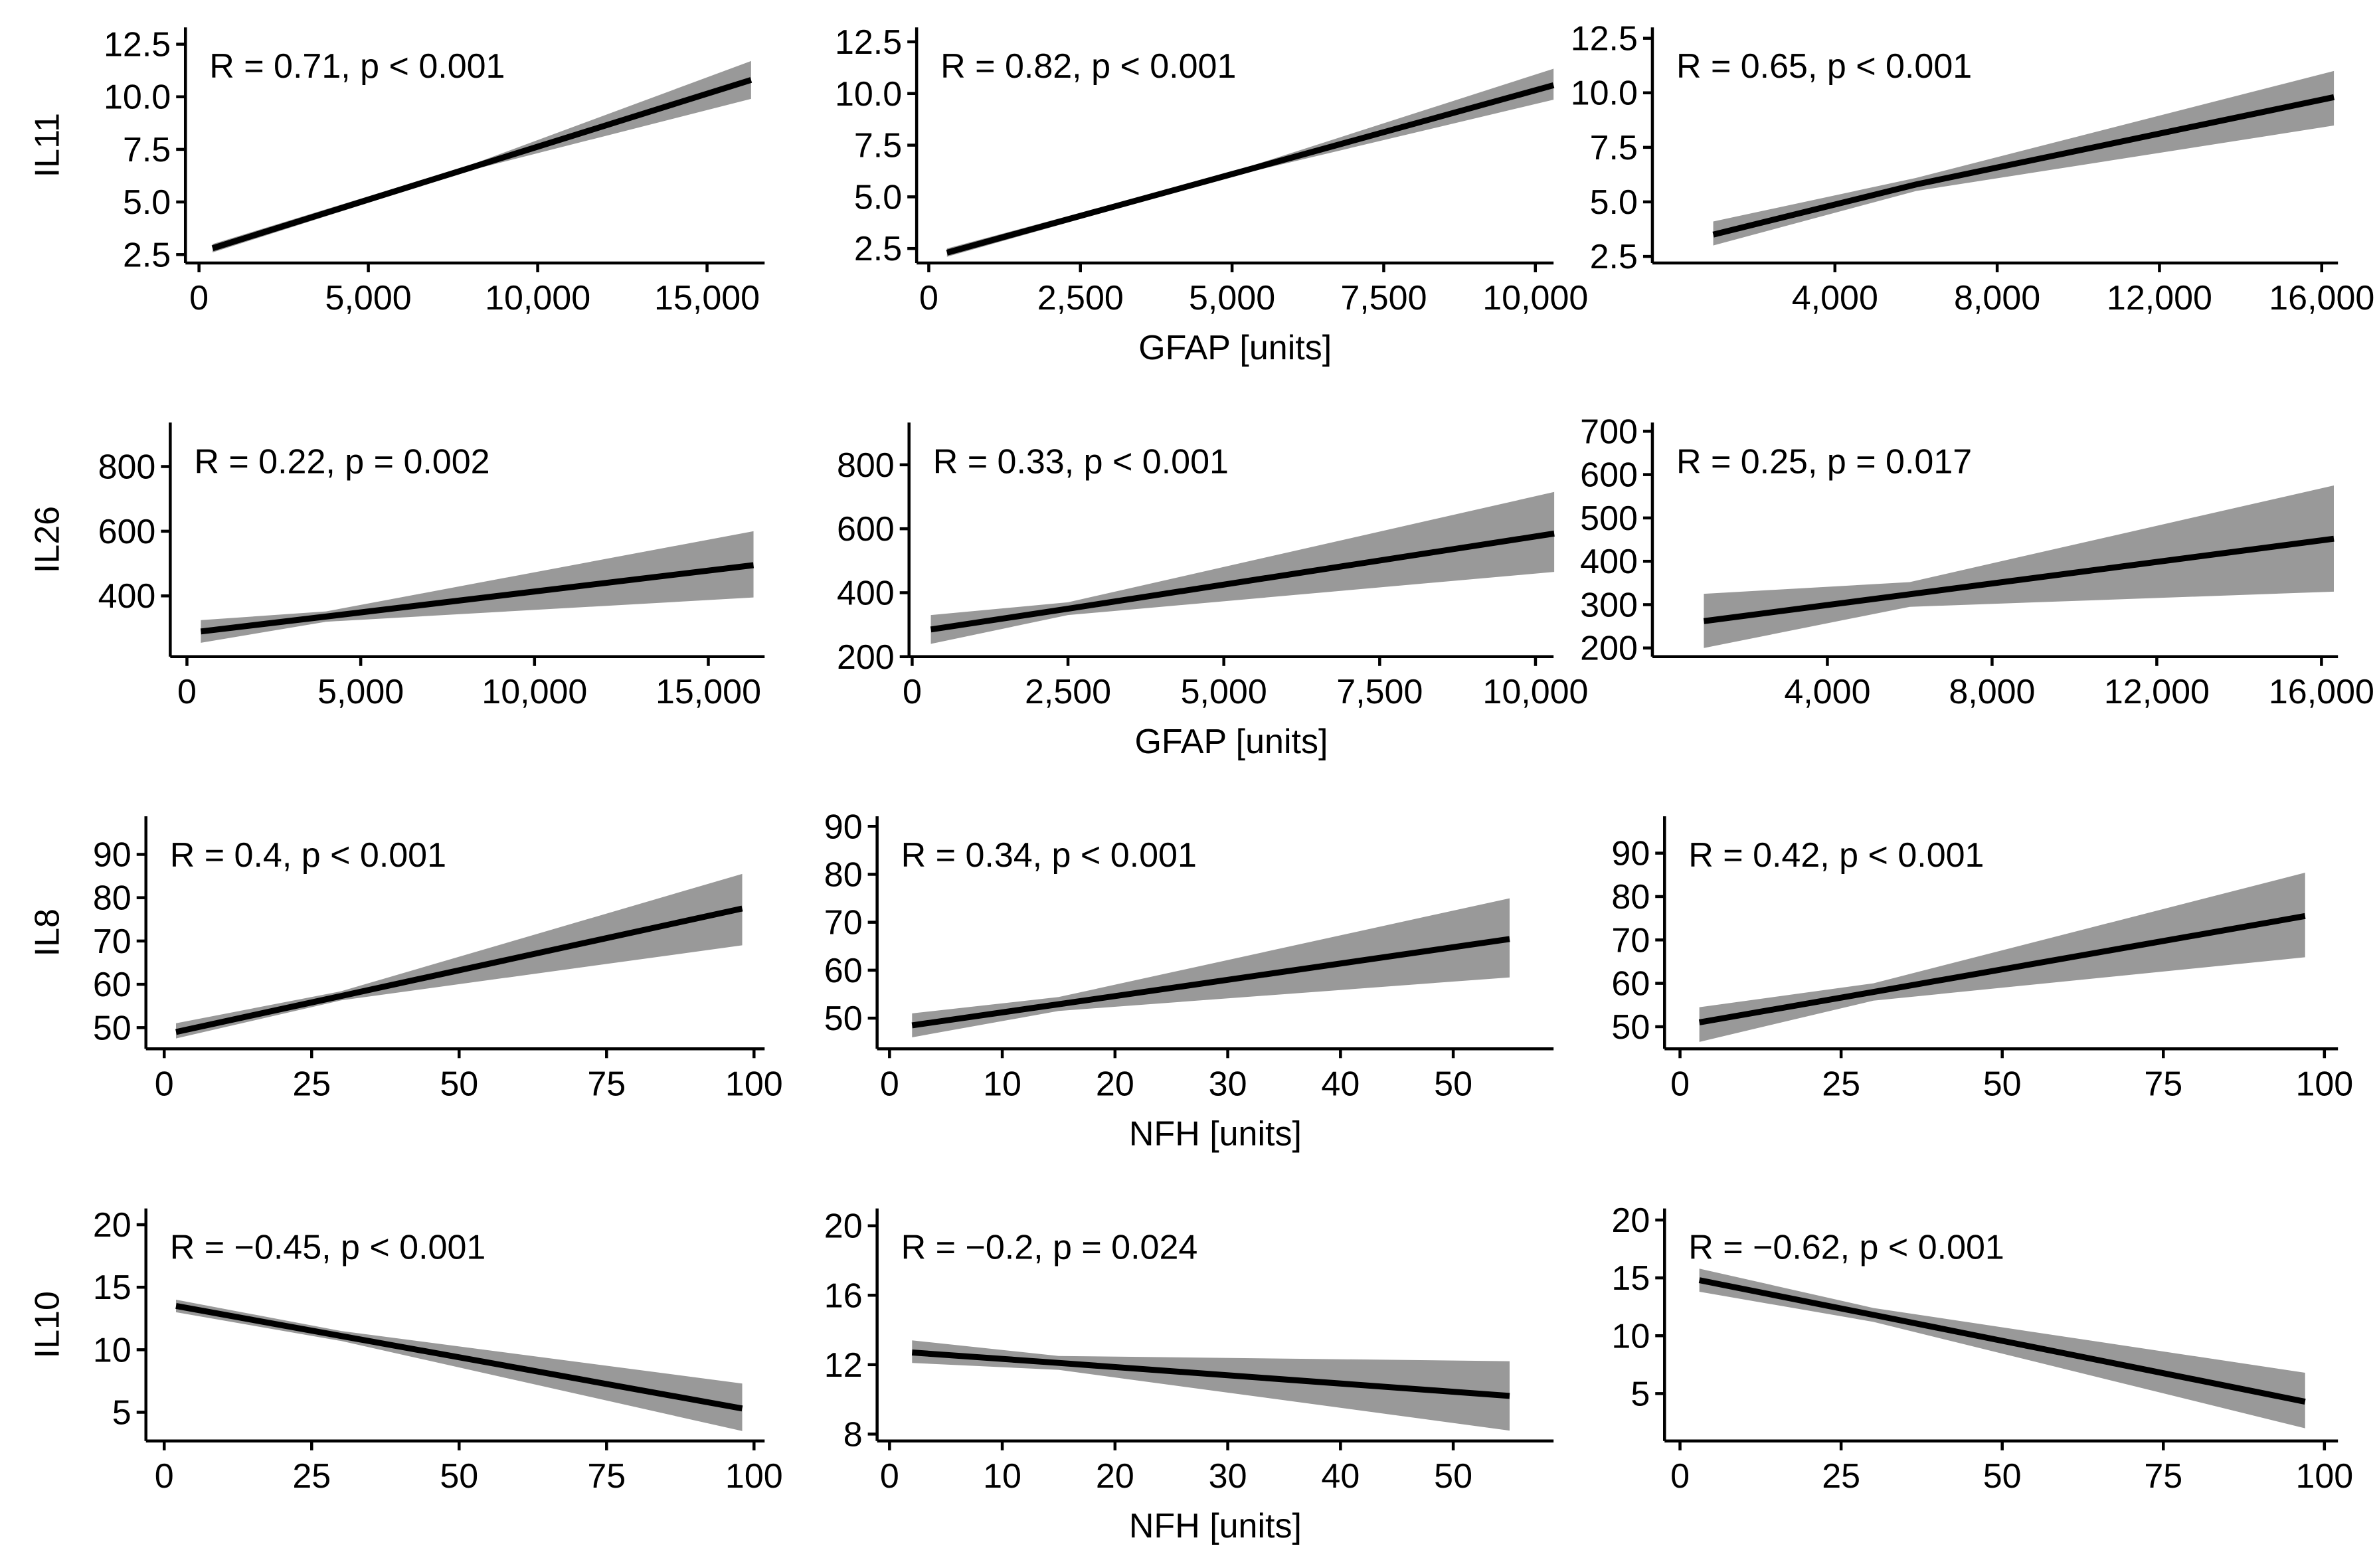  I want to click on annotation: R = 0.42, p < 0.001, so click(1836, 856).